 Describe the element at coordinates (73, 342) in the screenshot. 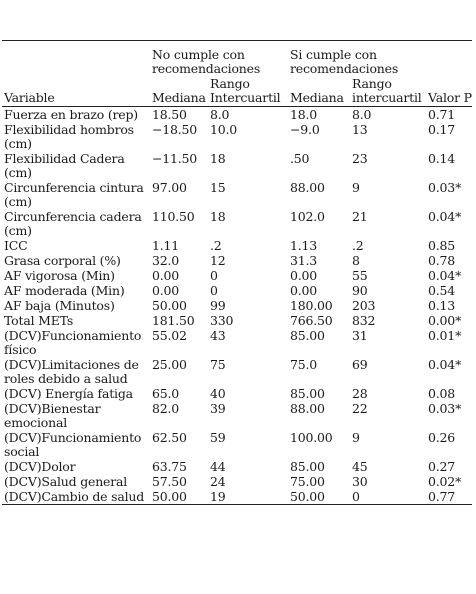

I see `cell-variable: (DCV)Funcionamiento físico` at that location.